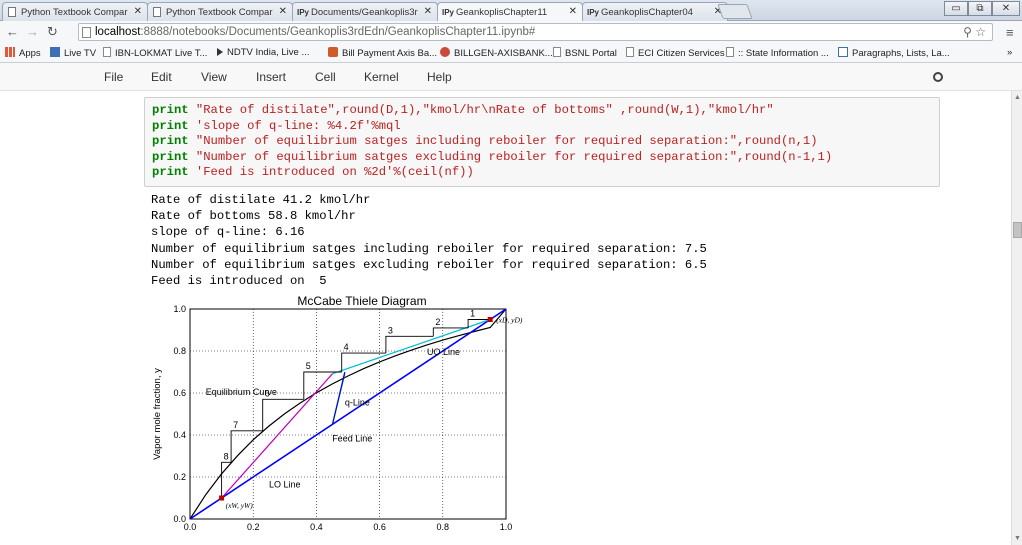 Image resolution: width=1022 pixels, height=545 pixels. Describe the element at coordinates (675, 53) in the screenshot. I see `bookmark-item: ECI Citizen Services` at that location.